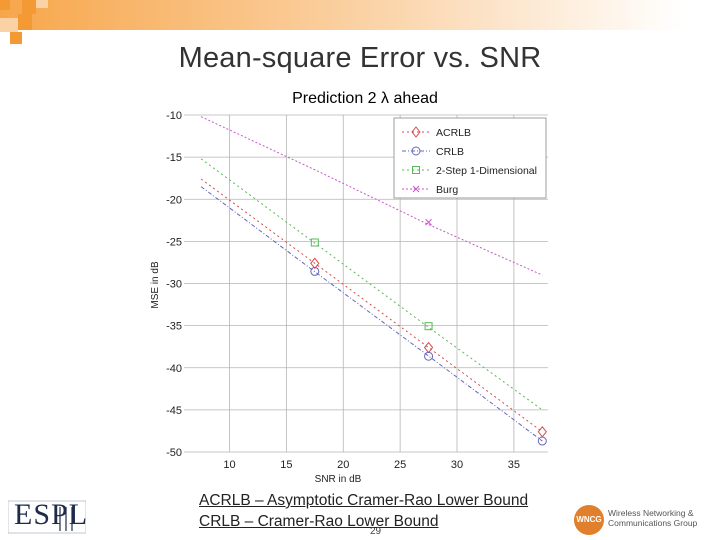  What do you see at coordinates (376, 531) in the screenshot?
I see `page-number: 29` at bounding box center [376, 531].